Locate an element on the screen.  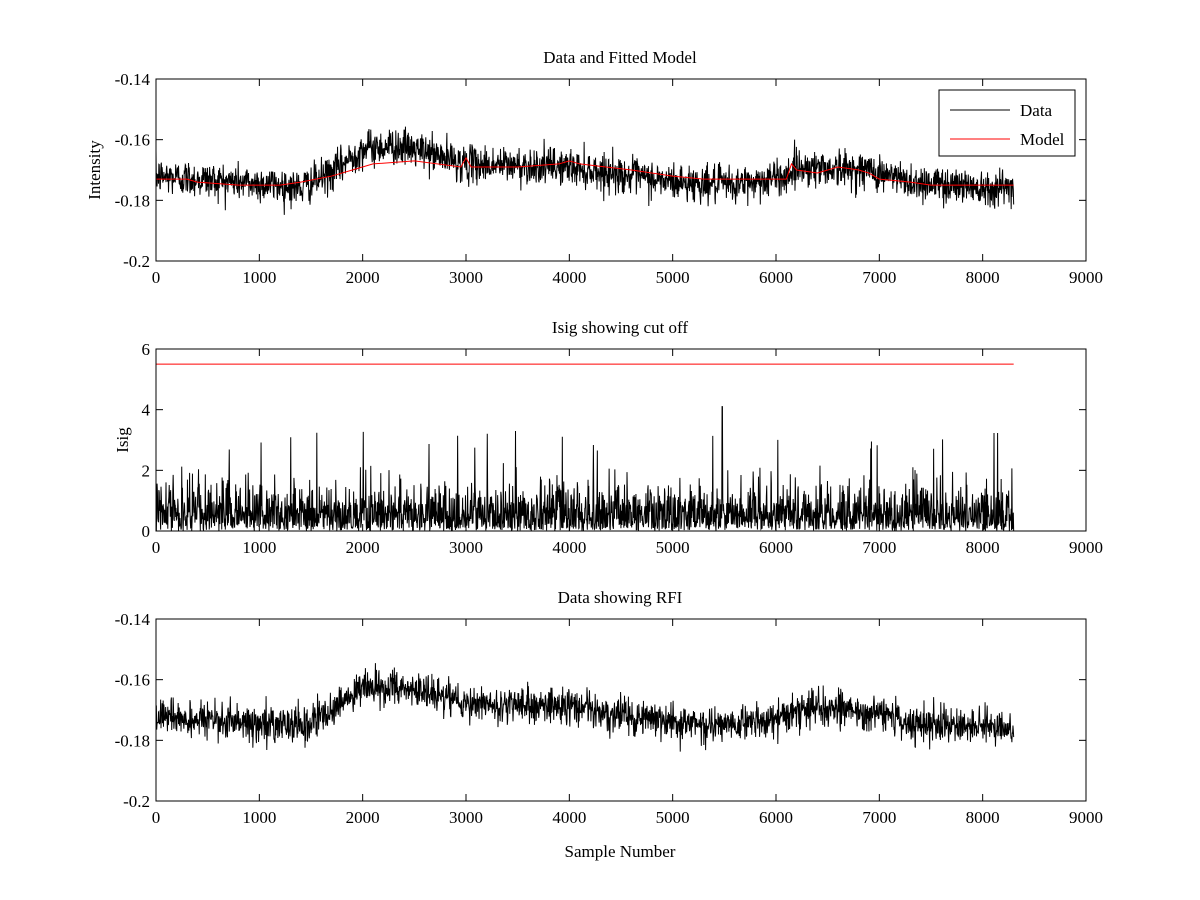
y-tick-label: 4 is located at coordinates (146, 410).